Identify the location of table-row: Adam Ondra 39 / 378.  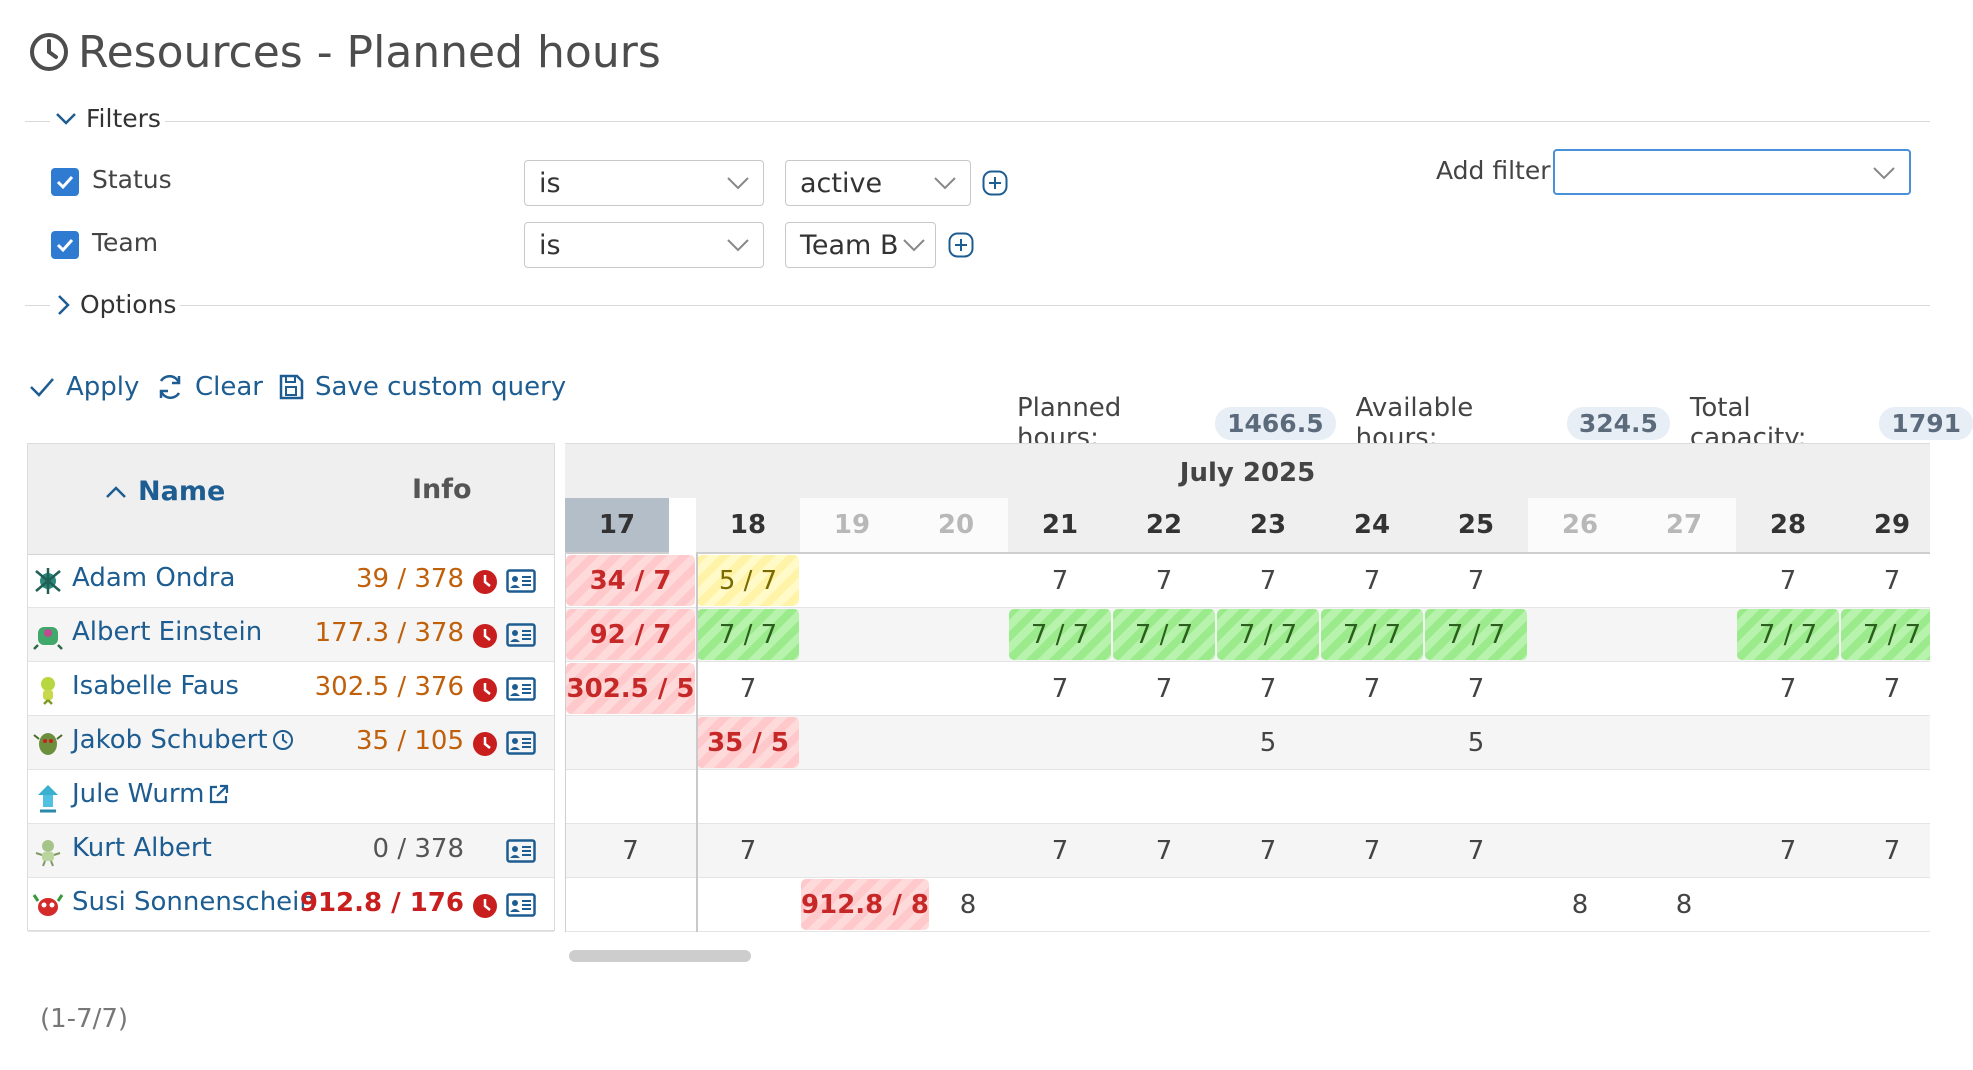
(291, 581).